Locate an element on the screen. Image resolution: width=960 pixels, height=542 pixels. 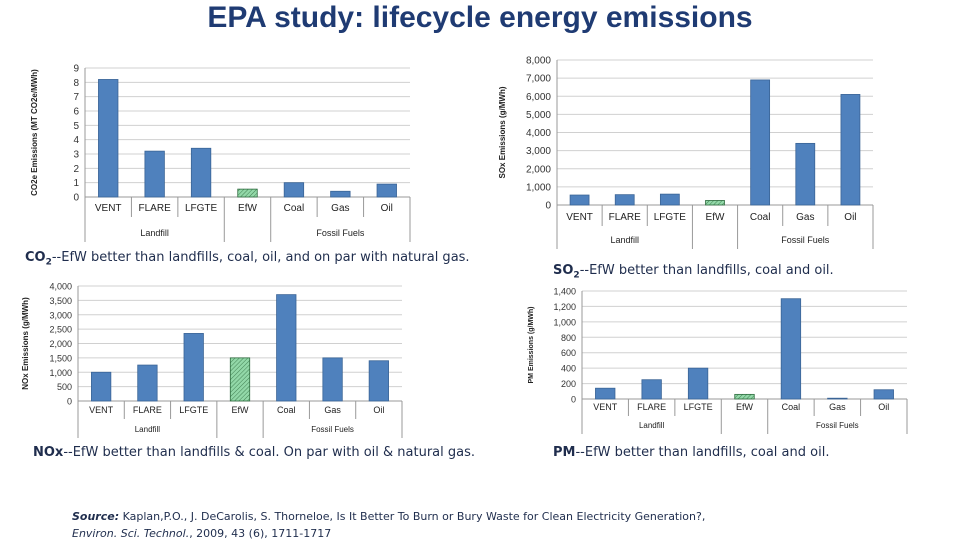
y-tick-label: 1,400 is located at coordinates (564, 292).